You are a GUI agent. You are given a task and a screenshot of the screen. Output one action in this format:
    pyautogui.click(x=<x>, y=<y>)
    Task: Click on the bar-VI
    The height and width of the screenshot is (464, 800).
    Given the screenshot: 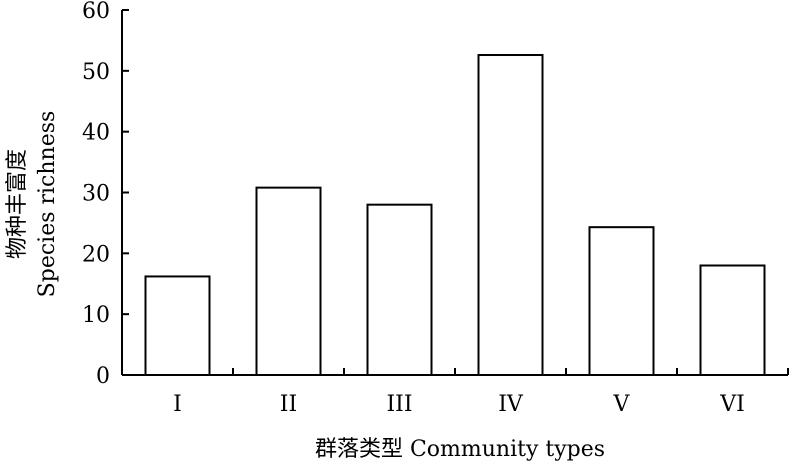 What is the action you would take?
    pyautogui.click(x=732, y=320)
    